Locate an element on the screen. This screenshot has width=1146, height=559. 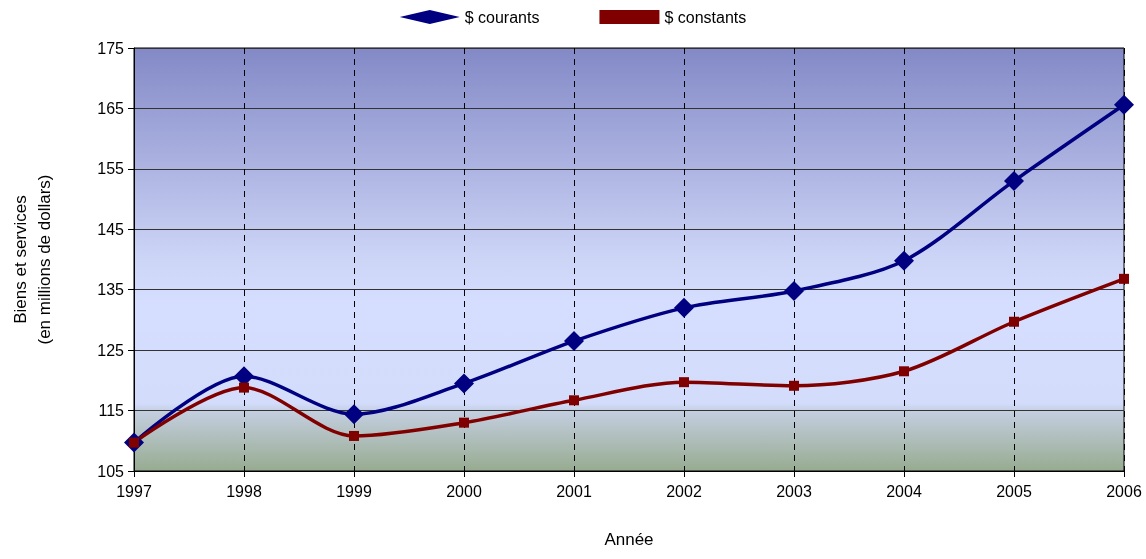
x-tick-label: 1997 is located at coordinates (134, 491).